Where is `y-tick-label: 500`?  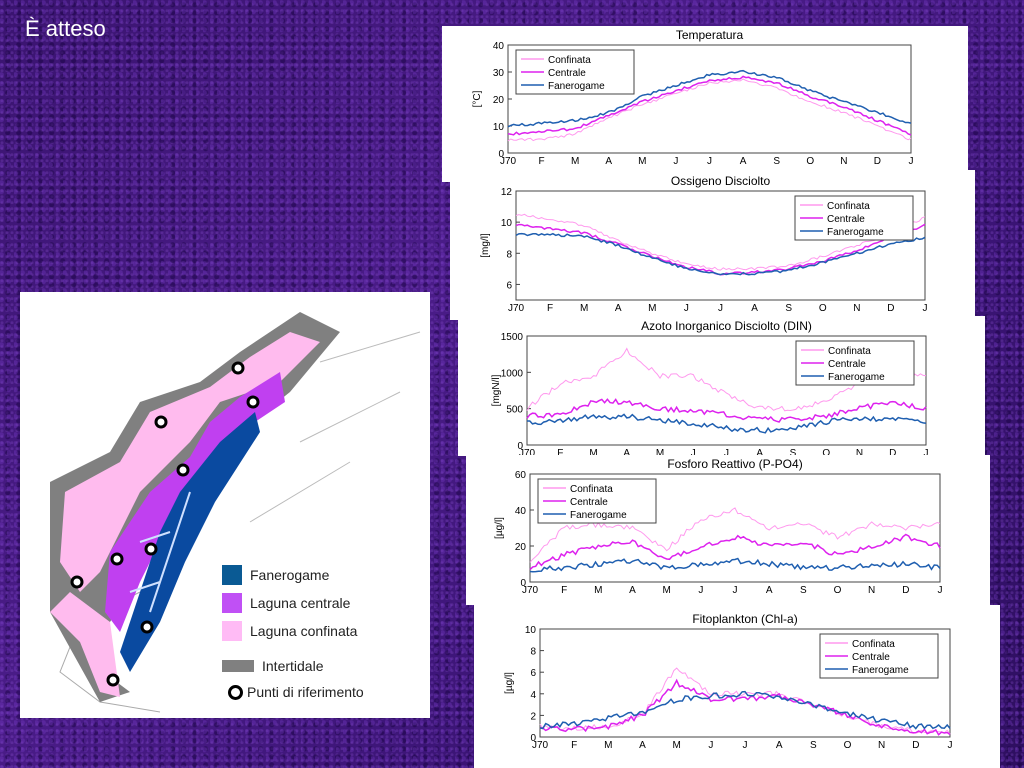
y-tick-label: 500 is located at coordinates (514, 410).